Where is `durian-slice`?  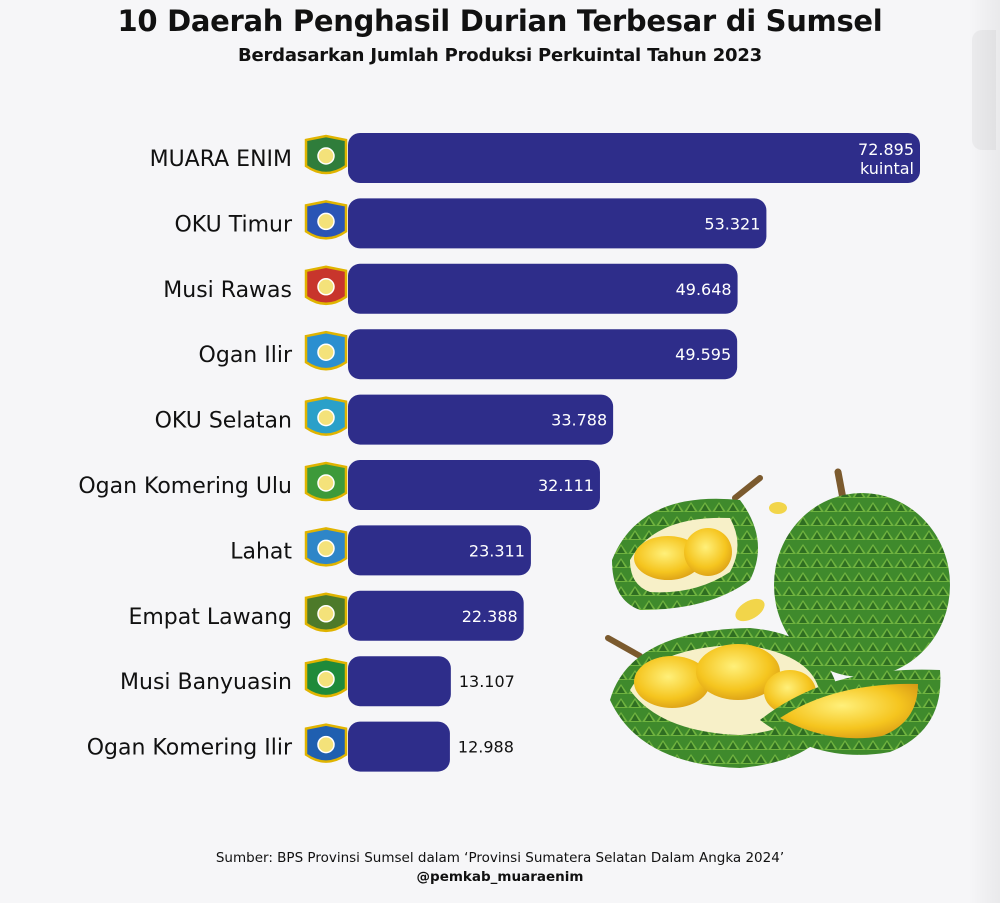
durian-slice is located at coordinates (850, 712).